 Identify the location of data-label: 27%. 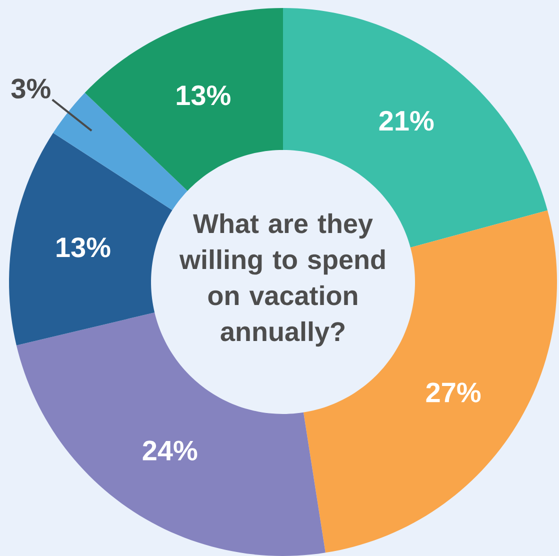
(453, 392).